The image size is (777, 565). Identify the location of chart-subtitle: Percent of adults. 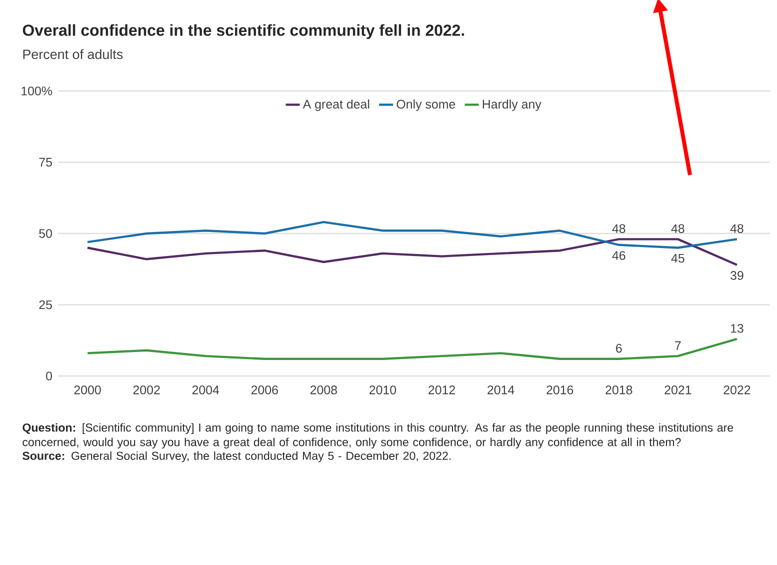
(73, 54).